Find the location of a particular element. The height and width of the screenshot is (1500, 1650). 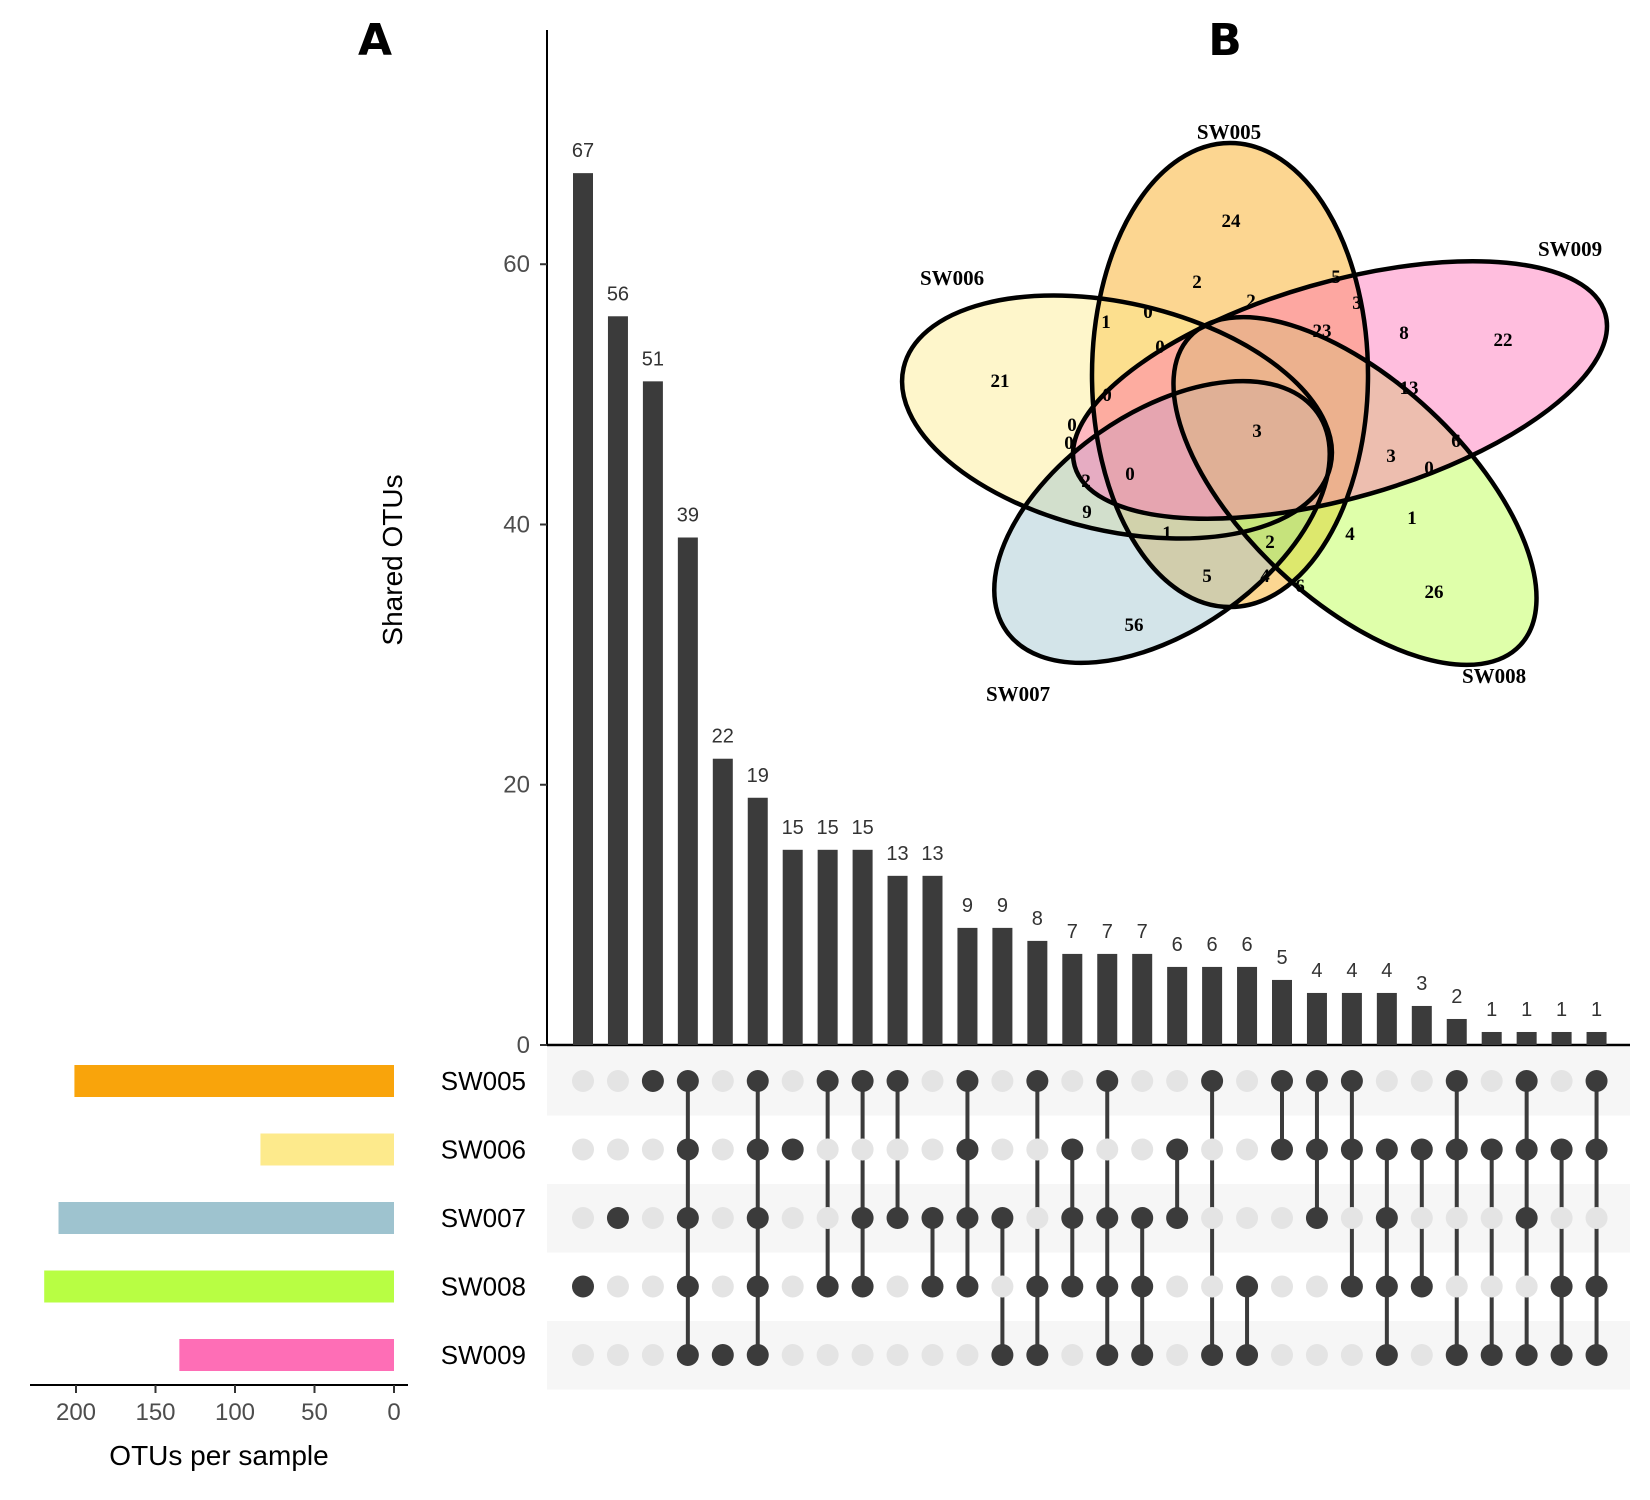

venn-region-value: 1 is located at coordinates (1167, 533).